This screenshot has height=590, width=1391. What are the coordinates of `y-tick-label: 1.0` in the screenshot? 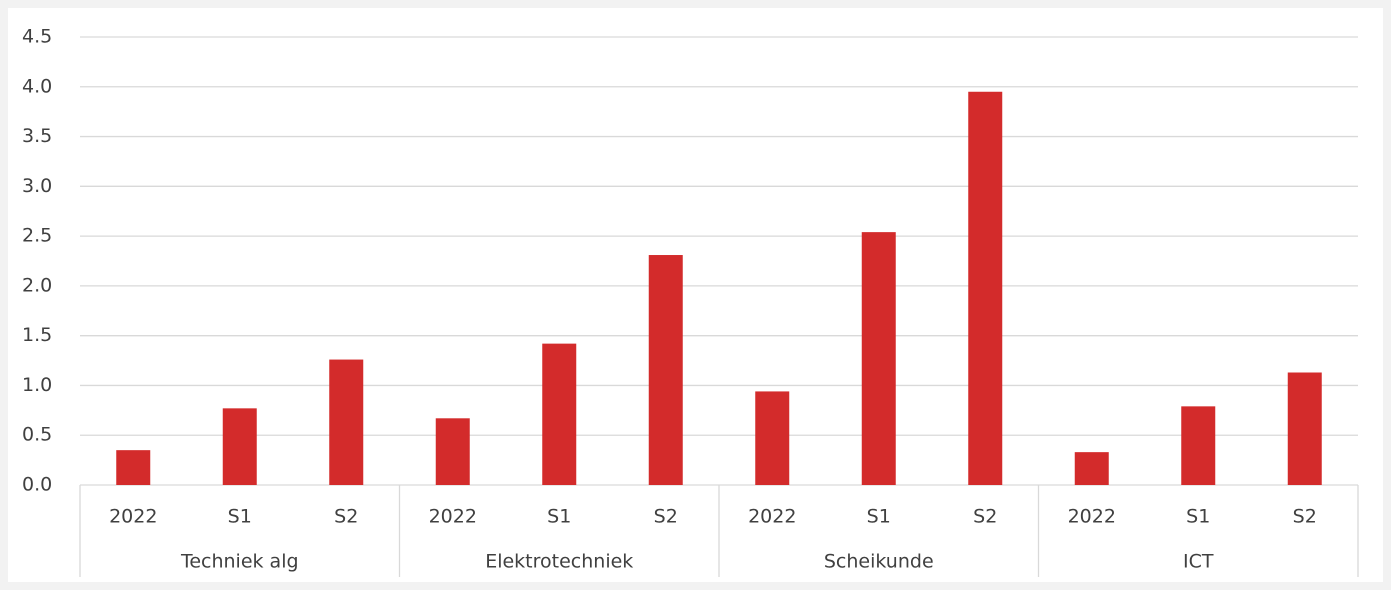 It's located at (37, 385).